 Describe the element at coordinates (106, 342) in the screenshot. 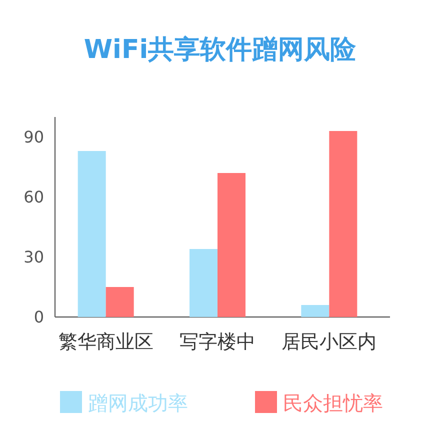

I see `x-tick-label: 繁华商业区` at that location.